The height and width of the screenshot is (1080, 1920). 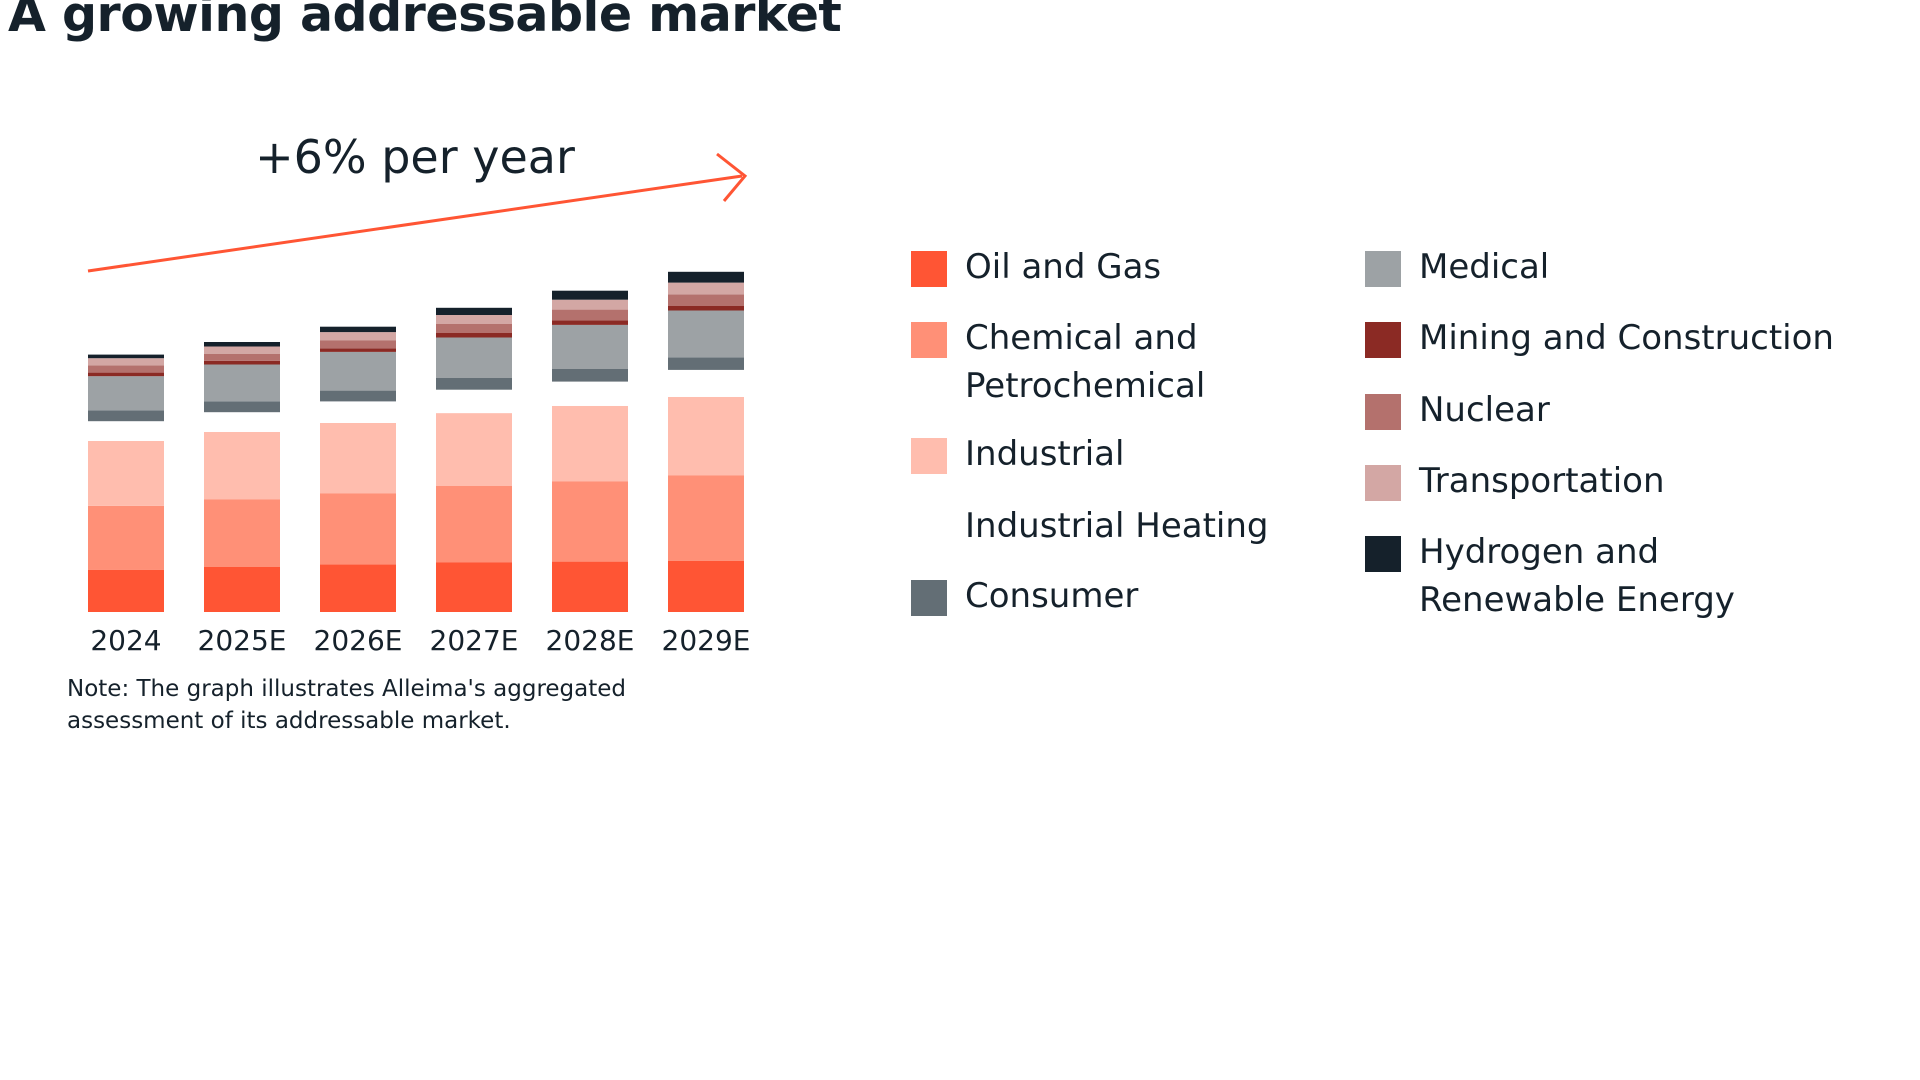 What do you see at coordinates (358, 344) in the screenshot?
I see `bar-segment-nuclear-2026e` at bounding box center [358, 344].